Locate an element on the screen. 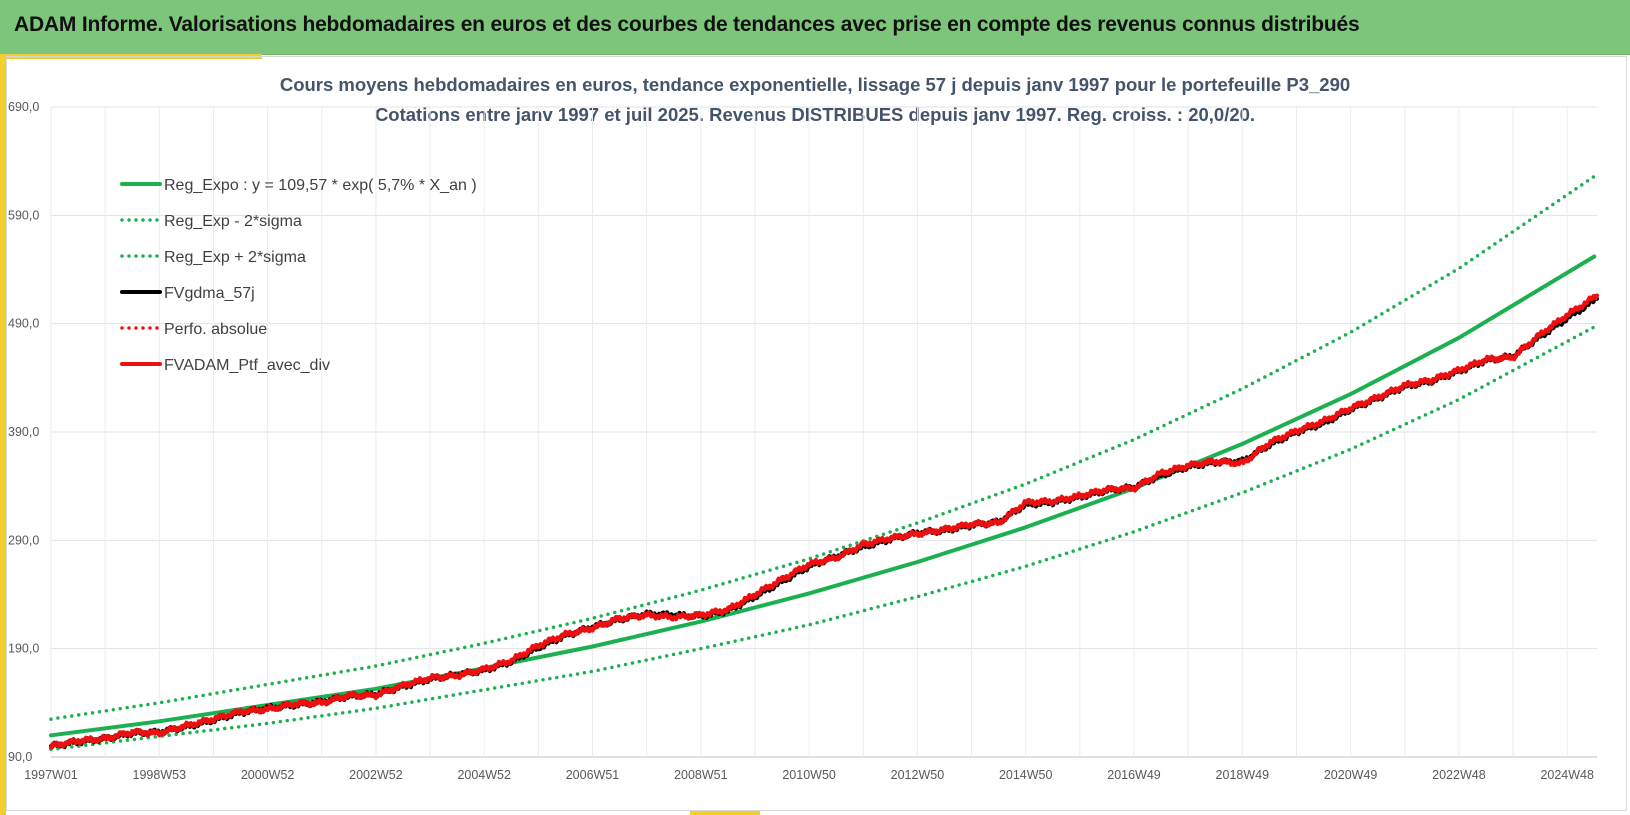  x-tick-label: 2024W48 is located at coordinates (1567, 775).